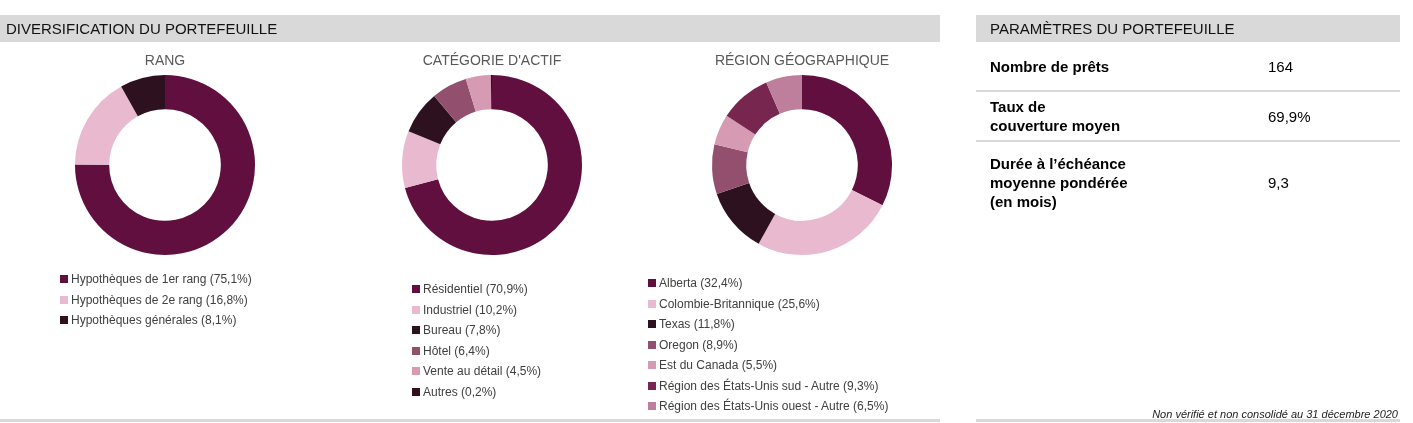  Describe the element at coordinates (1278, 182) in the screenshot. I see `text: 9,3` at that location.